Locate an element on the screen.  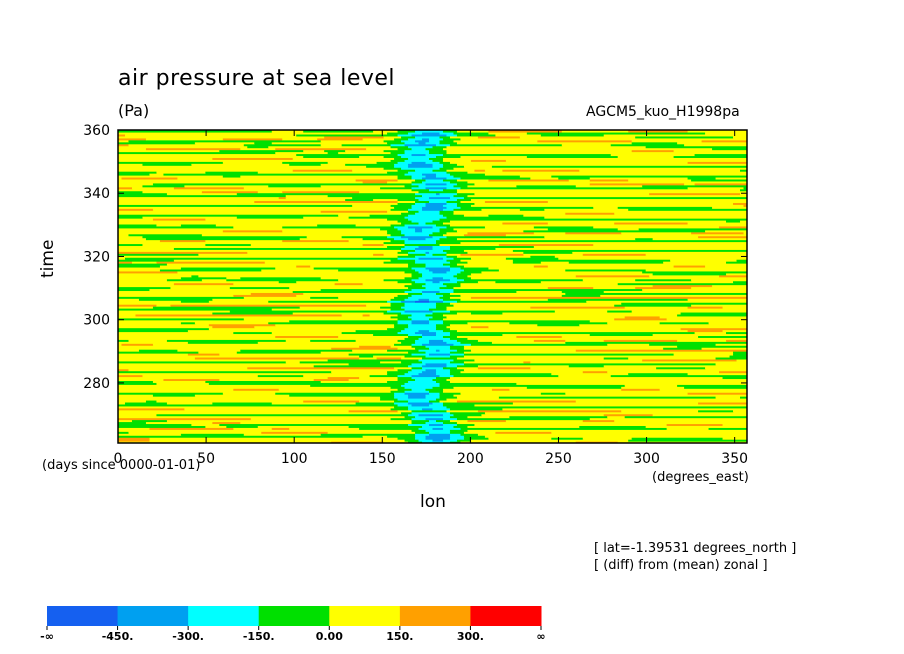
colorbar-label: 300. is located at coordinates (470, 636).